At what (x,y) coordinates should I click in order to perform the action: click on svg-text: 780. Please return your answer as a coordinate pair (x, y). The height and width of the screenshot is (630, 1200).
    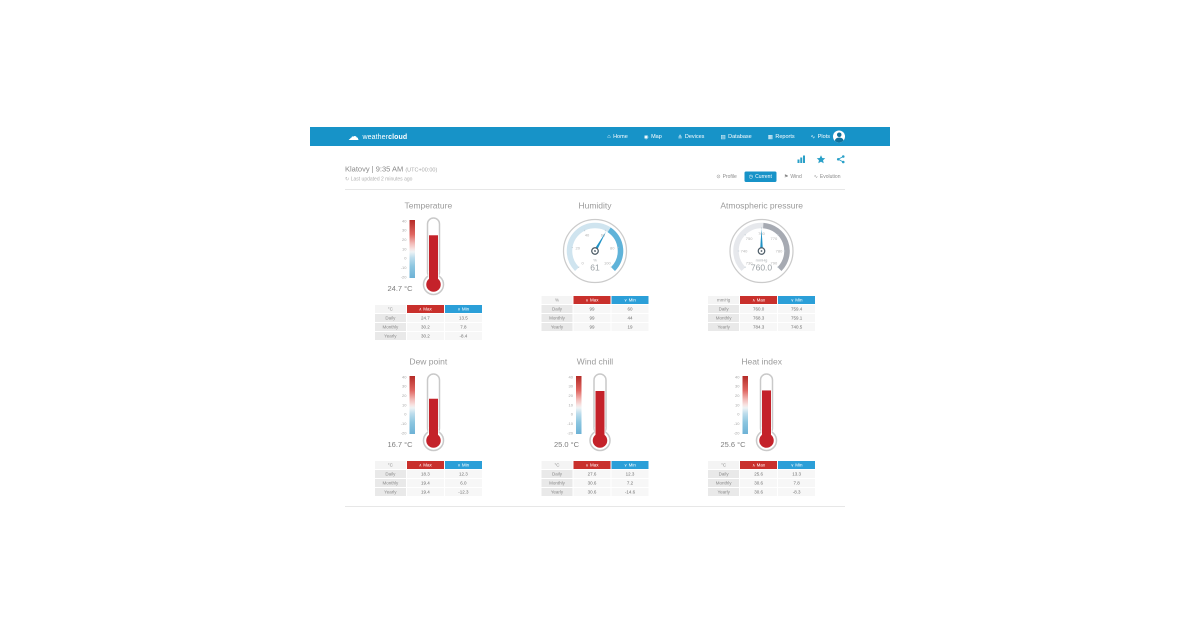
    Looking at the image, I should click on (779, 250).